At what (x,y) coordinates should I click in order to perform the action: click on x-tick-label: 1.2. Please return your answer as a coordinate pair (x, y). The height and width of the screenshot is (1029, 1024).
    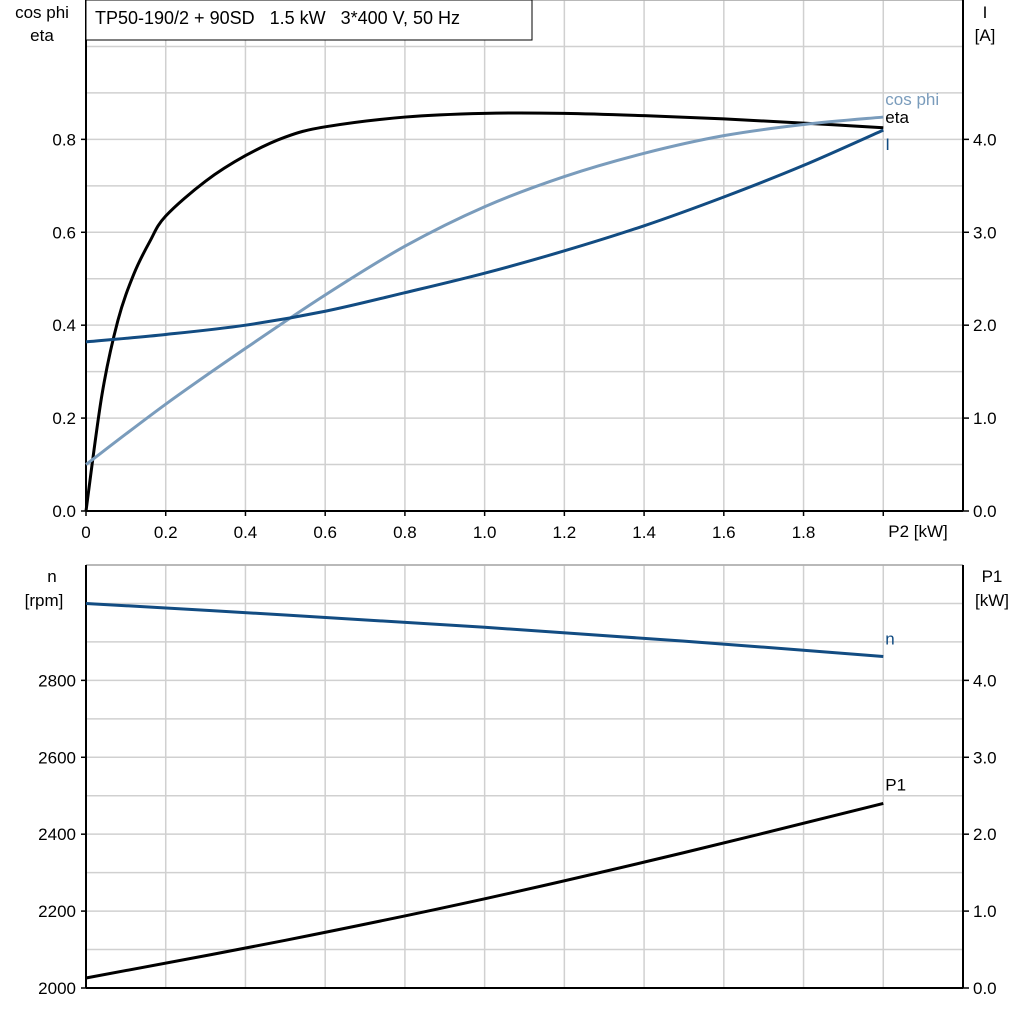
    Looking at the image, I should click on (565, 532).